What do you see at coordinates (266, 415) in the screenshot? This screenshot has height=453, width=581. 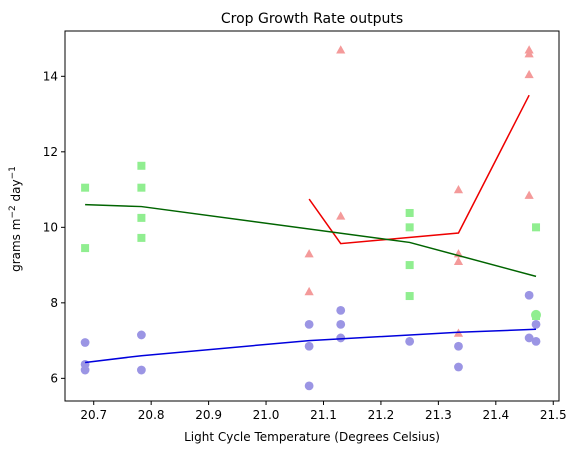 I see `x-tick-label: 21.0` at bounding box center [266, 415].